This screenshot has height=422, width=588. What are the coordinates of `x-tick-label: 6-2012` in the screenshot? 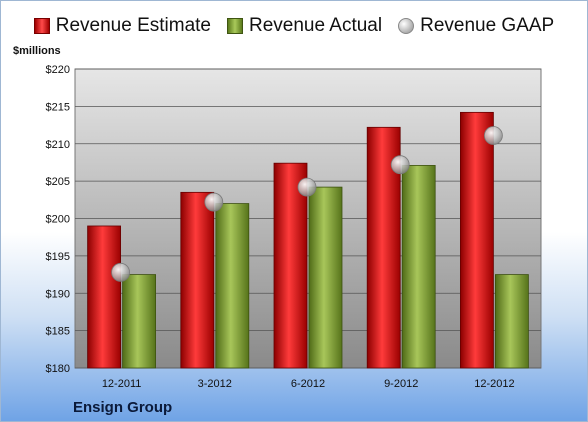 It's located at (308, 384).